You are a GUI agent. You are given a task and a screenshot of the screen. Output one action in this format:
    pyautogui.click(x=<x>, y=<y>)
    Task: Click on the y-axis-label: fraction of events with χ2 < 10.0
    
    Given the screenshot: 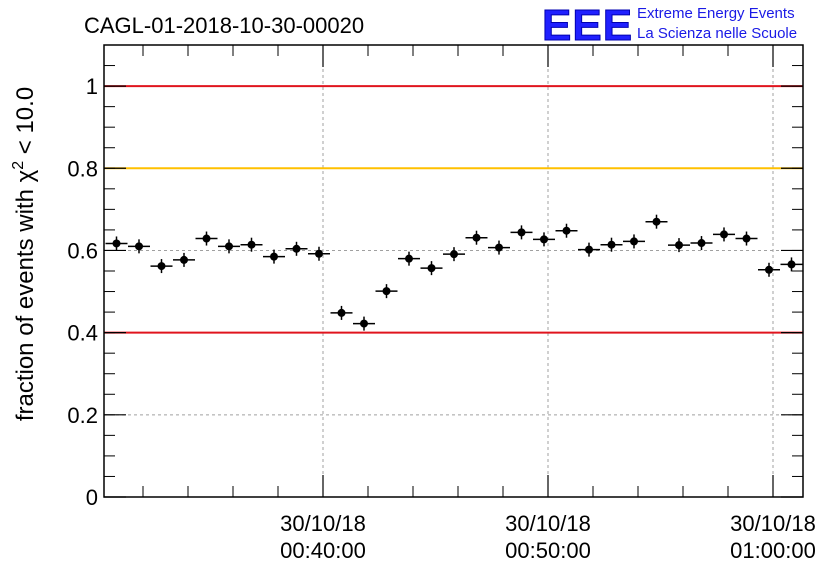 What is the action you would take?
    pyautogui.click(x=24, y=254)
    